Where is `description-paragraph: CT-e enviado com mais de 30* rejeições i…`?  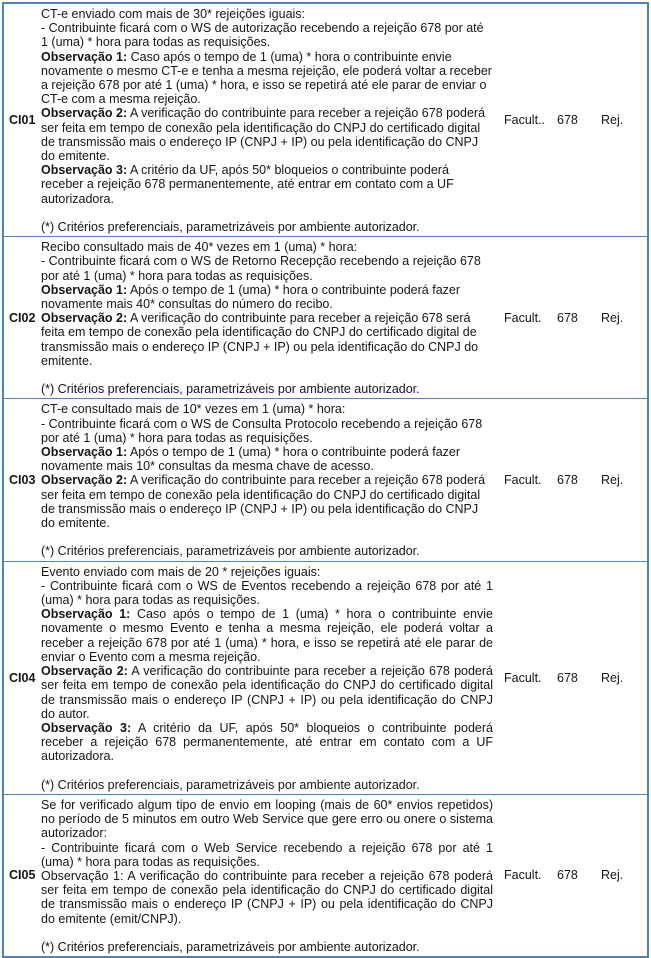 description-paragraph: CT-e enviado com mais de 30* rejeições i… is located at coordinates (173, 14).